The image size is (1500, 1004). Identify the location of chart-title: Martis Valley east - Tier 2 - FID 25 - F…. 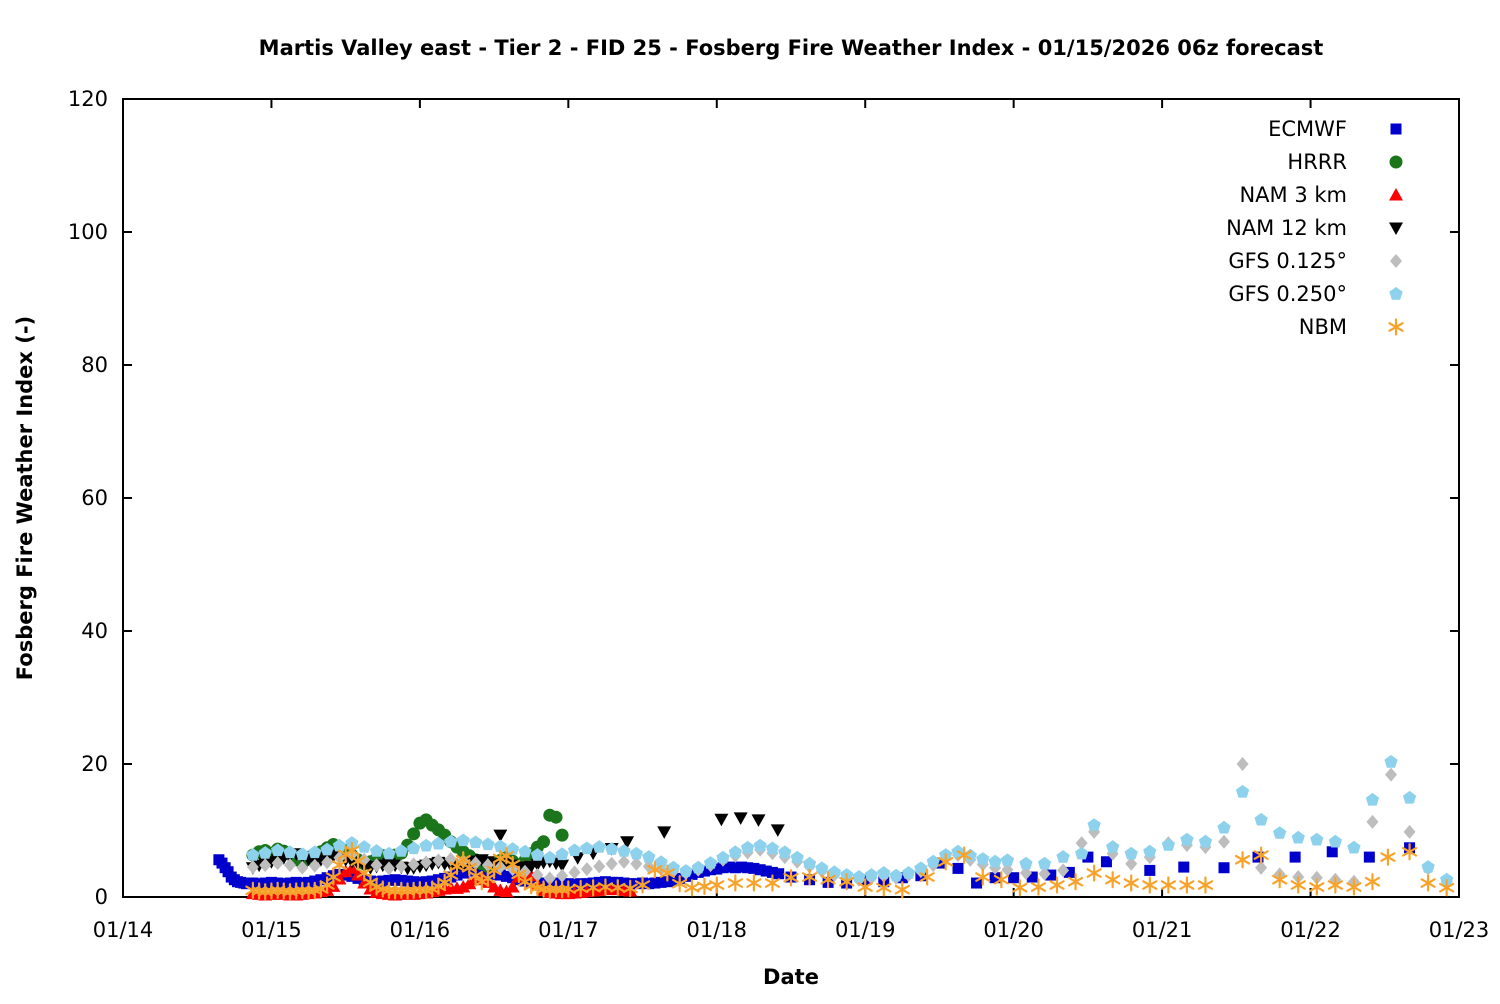
(791, 48).